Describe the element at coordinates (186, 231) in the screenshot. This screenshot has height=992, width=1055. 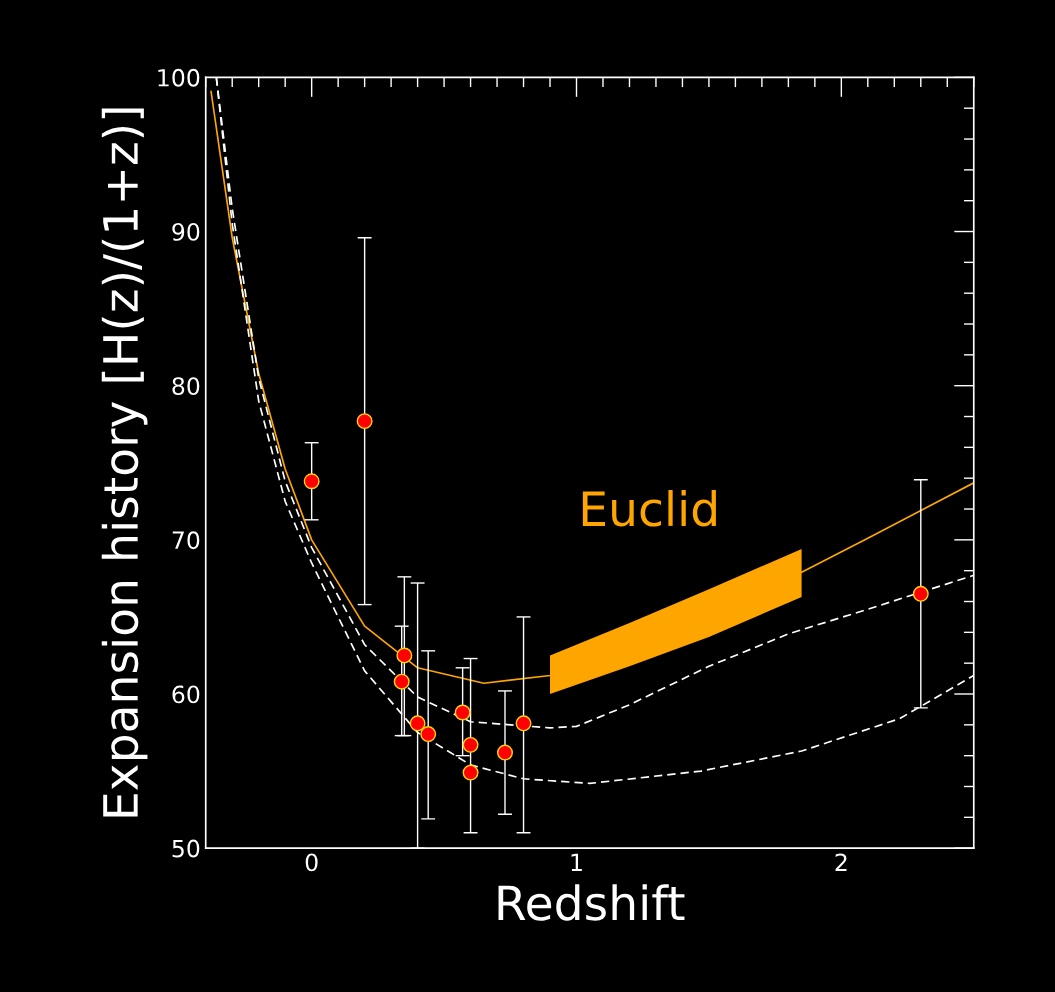
I see `y-tick-label: 90` at that location.